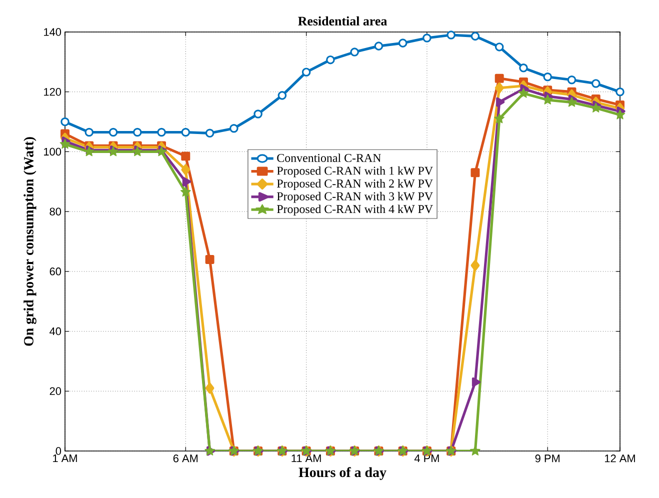 The width and height of the screenshot is (659, 498). Describe the element at coordinates (329, 158) in the screenshot. I see `legend-label: Conventional C-RAN` at that location.